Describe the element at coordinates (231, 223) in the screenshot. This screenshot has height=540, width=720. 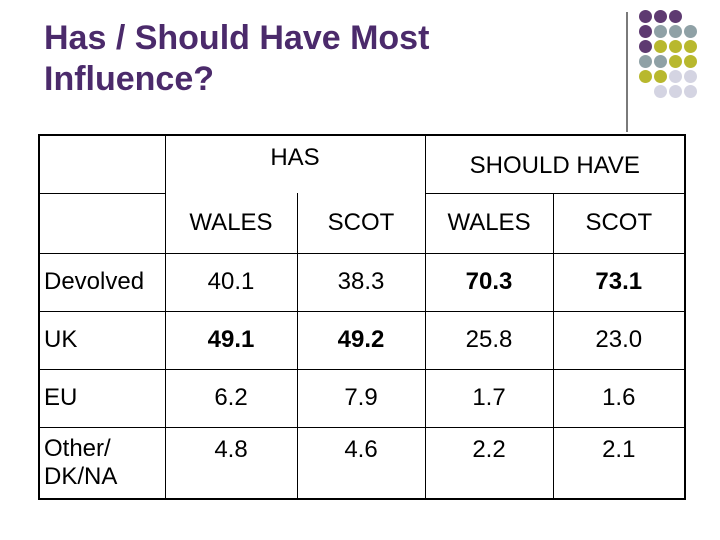
I see `sub-header-has-wales: WALES` at that location.